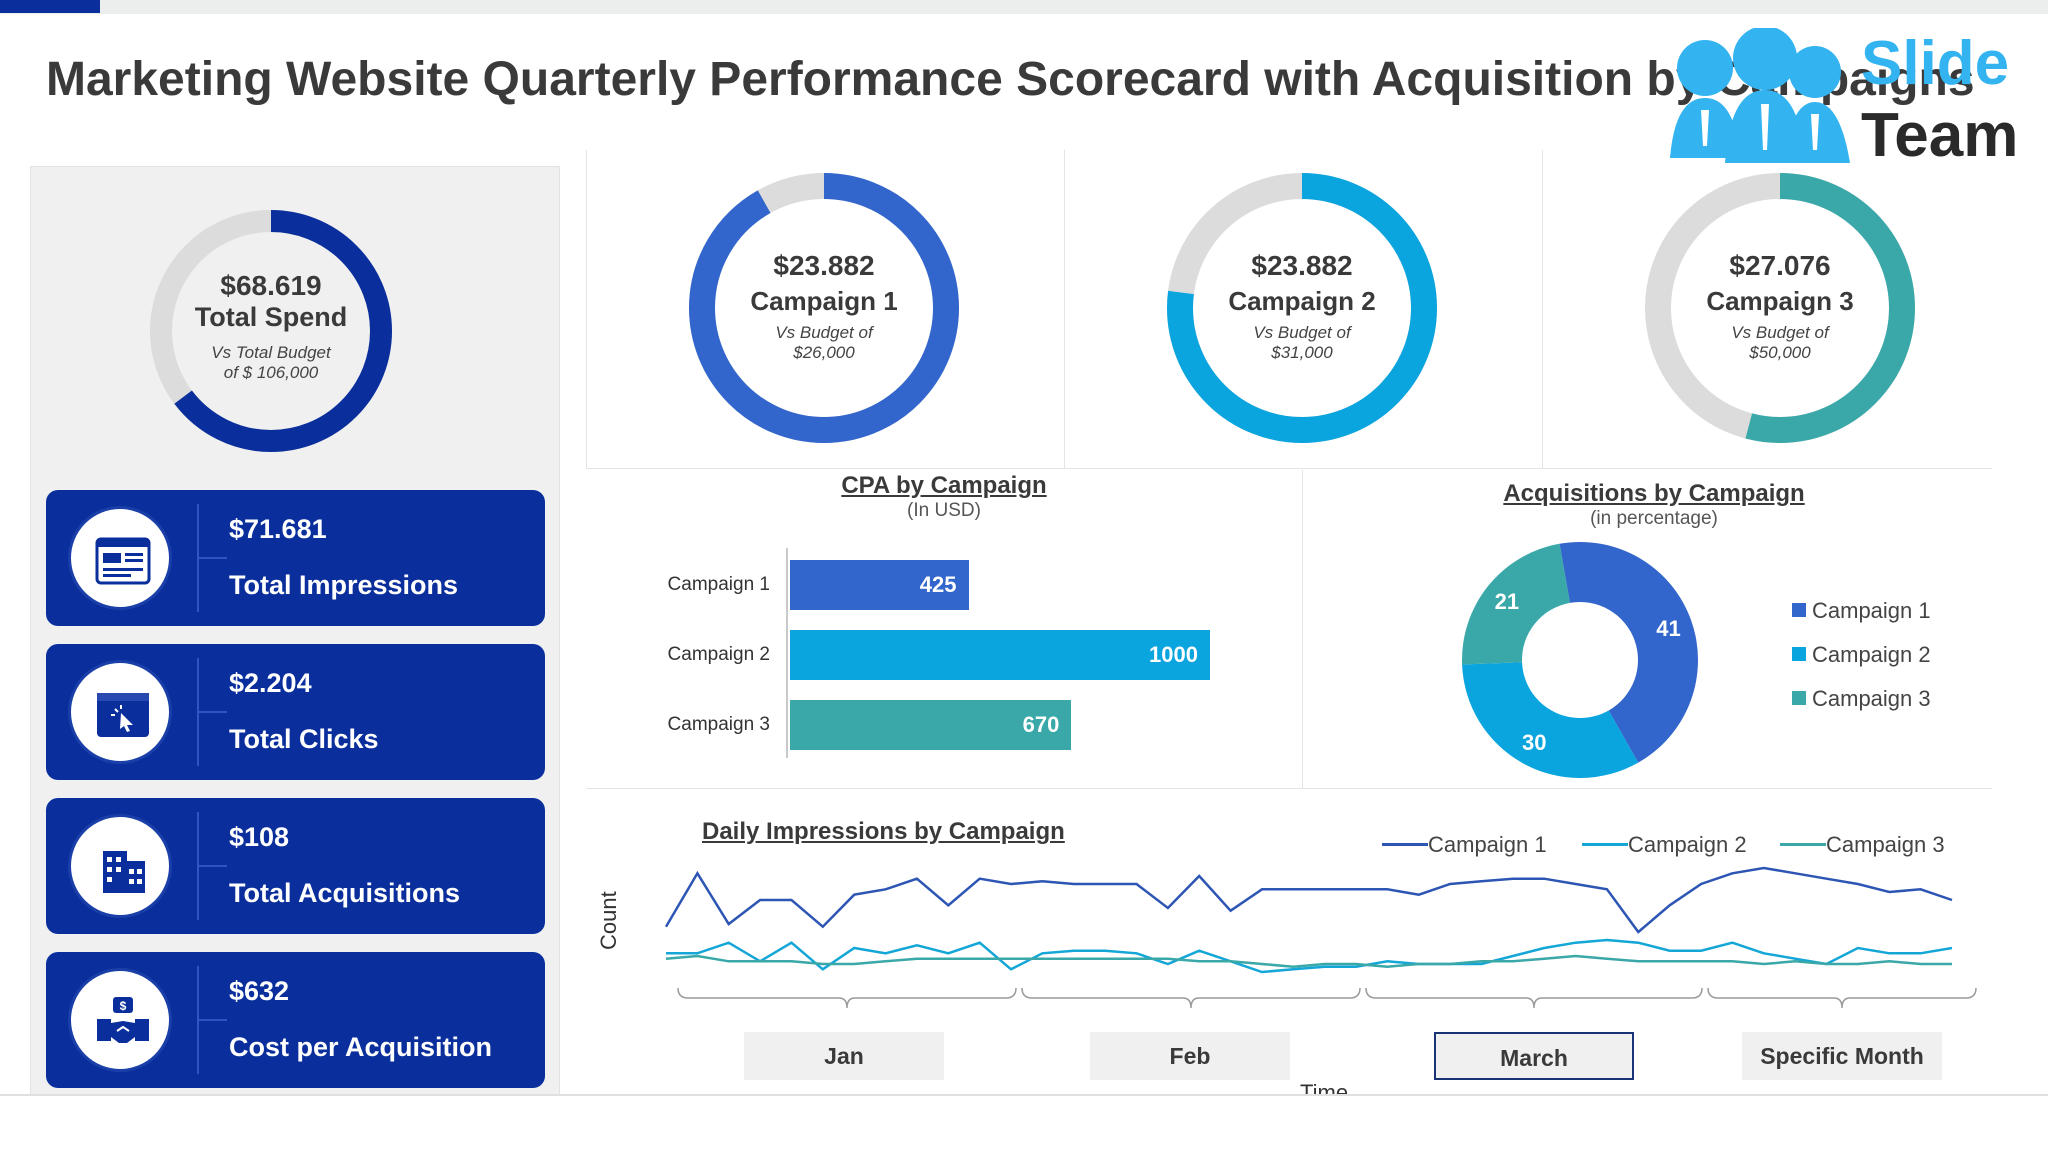 The image size is (2048, 1152). Describe the element at coordinates (1780, 332) in the screenshot. I see `campaign-3-sub1: Vs Budget of` at that location.